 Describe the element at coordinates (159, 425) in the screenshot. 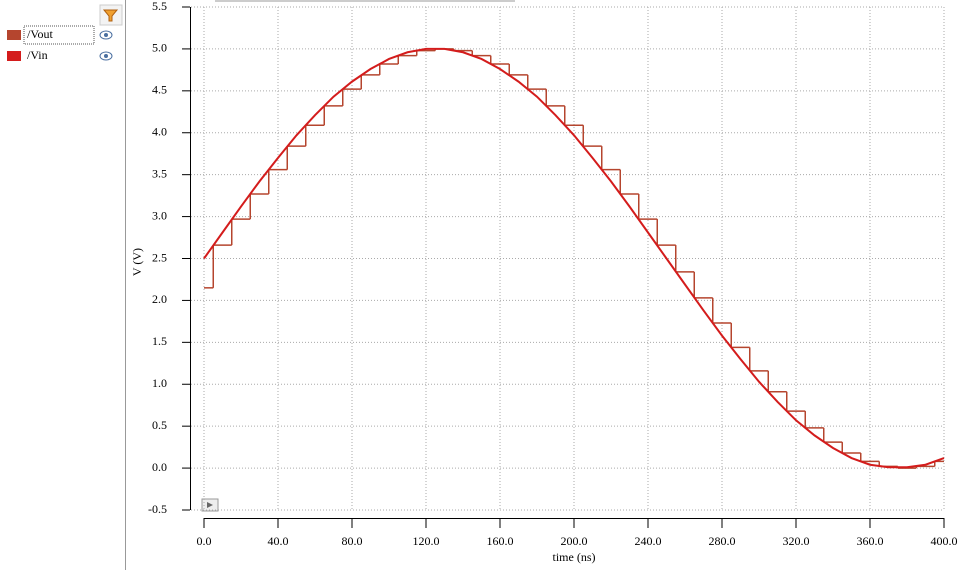

I see `y-tick-label: 0.5` at that location.